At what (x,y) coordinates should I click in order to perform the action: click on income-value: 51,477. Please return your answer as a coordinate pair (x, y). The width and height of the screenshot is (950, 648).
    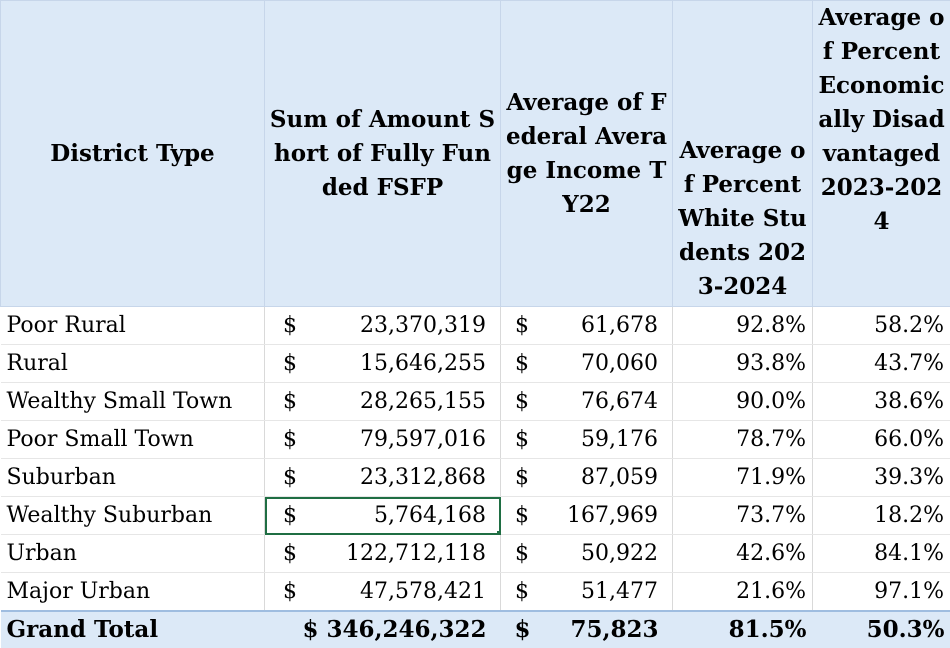
    Looking at the image, I should click on (619, 591).